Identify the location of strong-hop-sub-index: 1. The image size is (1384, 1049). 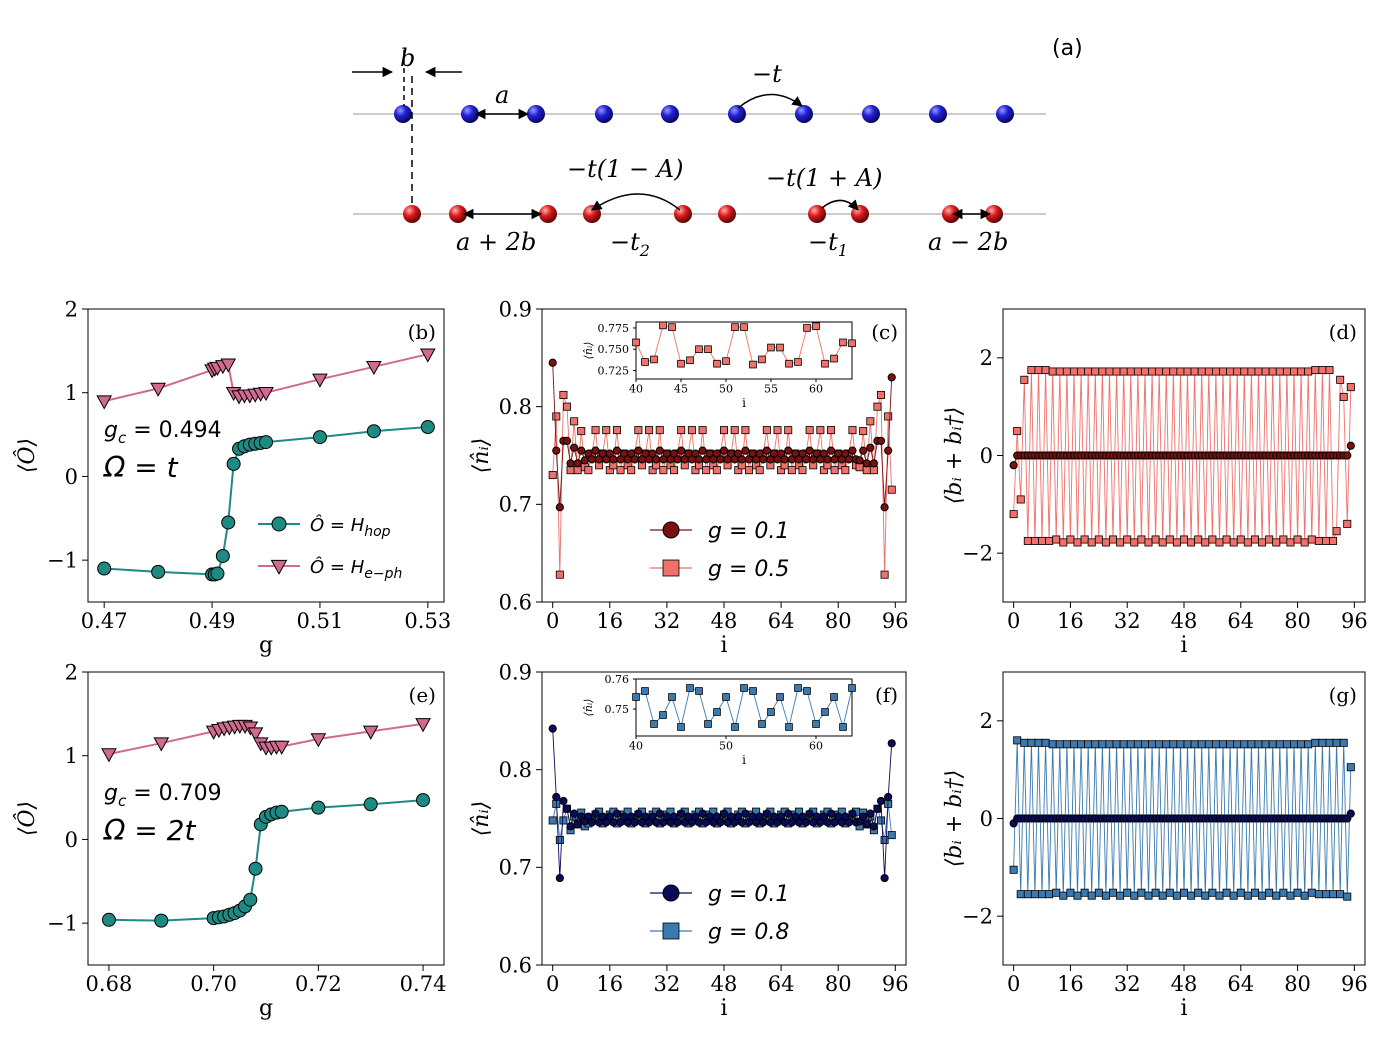
(843, 250).